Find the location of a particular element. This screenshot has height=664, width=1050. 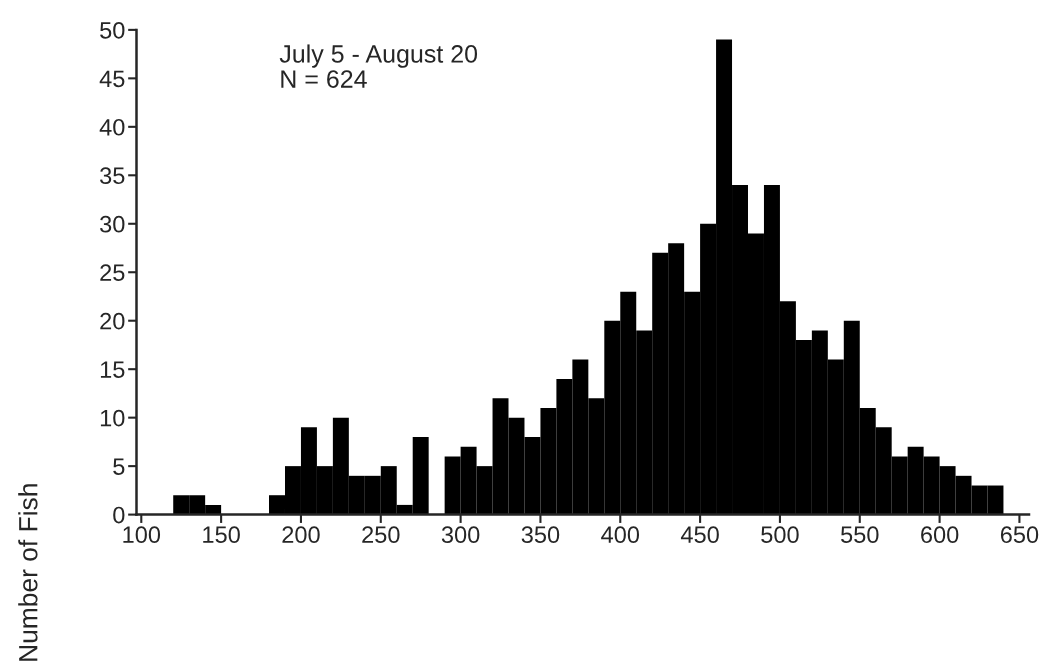

x-tick-label: 450 is located at coordinates (699, 535).